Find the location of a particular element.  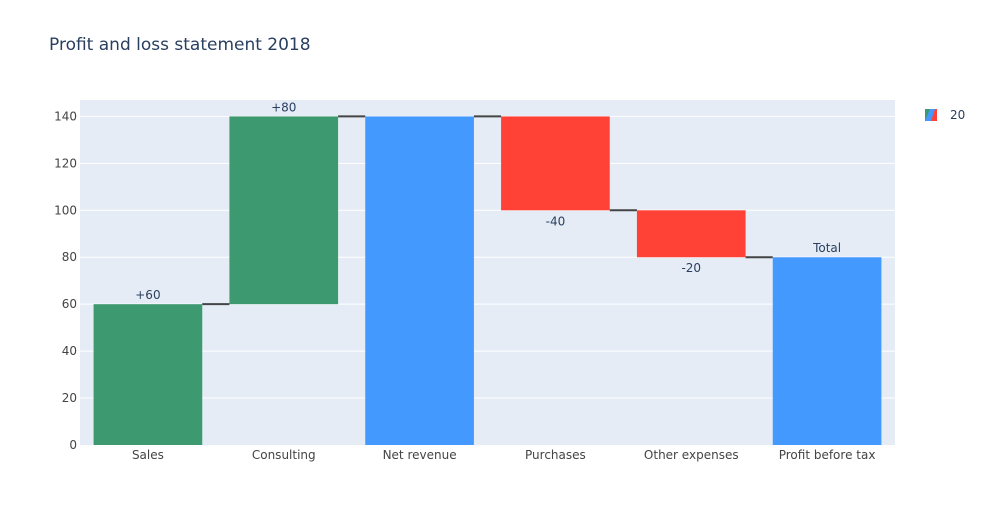

bar-value-label: -20 is located at coordinates (691, 268).